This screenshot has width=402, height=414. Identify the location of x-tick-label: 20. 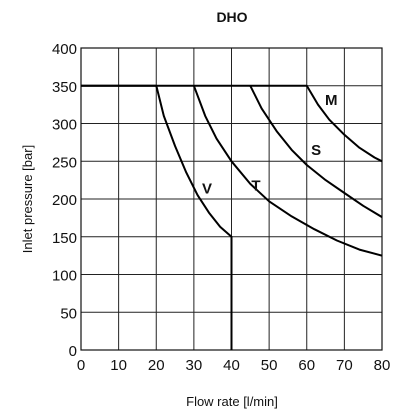
(156, 365).